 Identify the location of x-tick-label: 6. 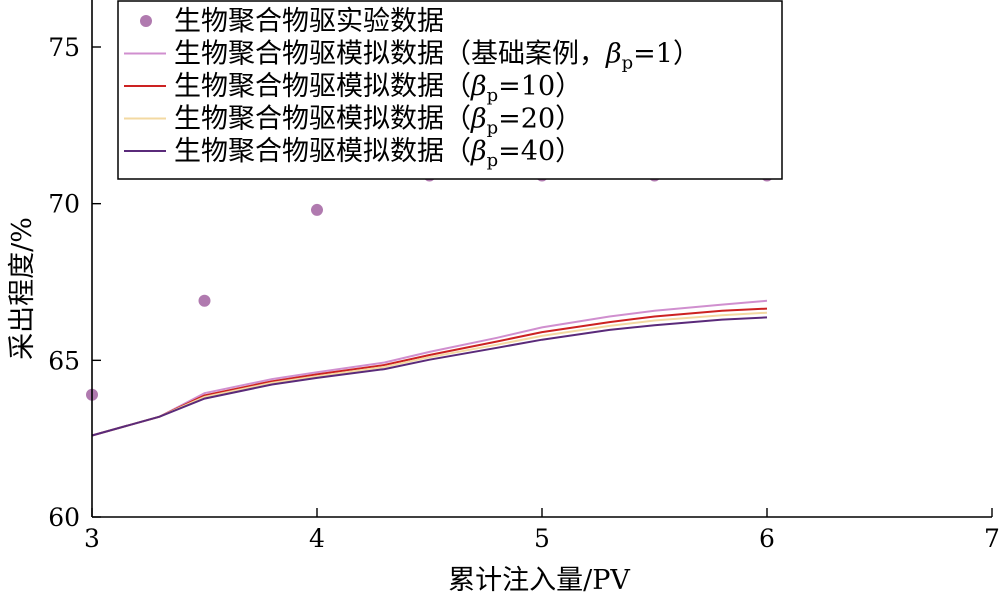
(767, 538).